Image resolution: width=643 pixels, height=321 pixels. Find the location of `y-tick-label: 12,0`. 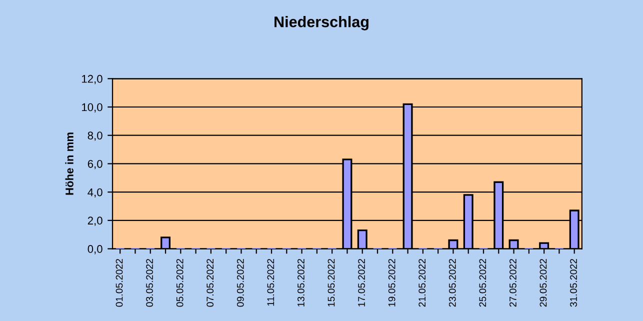

y-tick-label: 12,0 is located at coordinates (92, 79).